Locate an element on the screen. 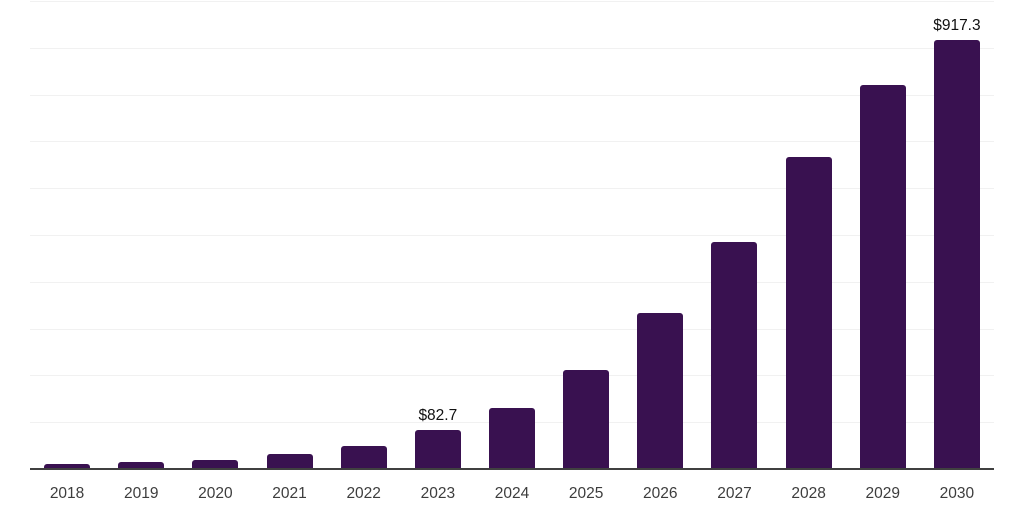 The width and height of the screenshot is (1024, 512). x-tick-label: 2024 is located at coordinates (512, 493).